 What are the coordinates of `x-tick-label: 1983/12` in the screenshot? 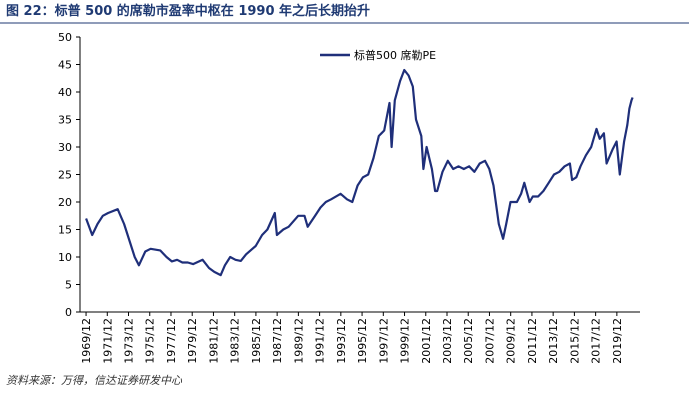 It's located at (235, 341).